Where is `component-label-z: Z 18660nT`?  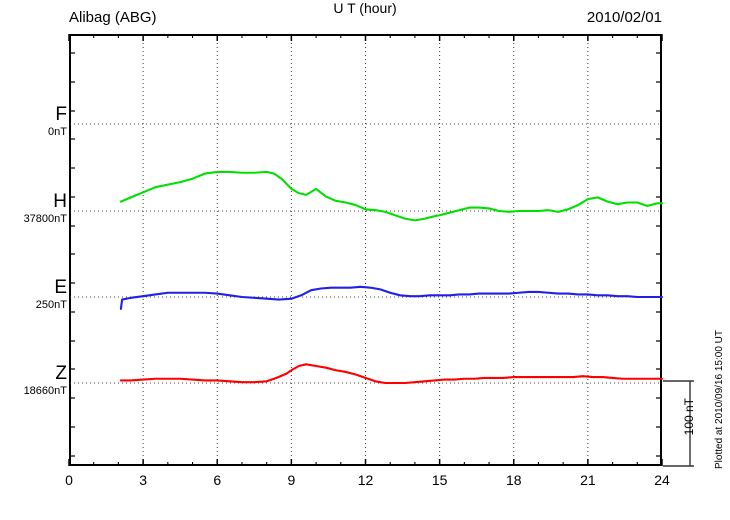 component-label-z: Z 18660nT is located at coordinates (36, 381).